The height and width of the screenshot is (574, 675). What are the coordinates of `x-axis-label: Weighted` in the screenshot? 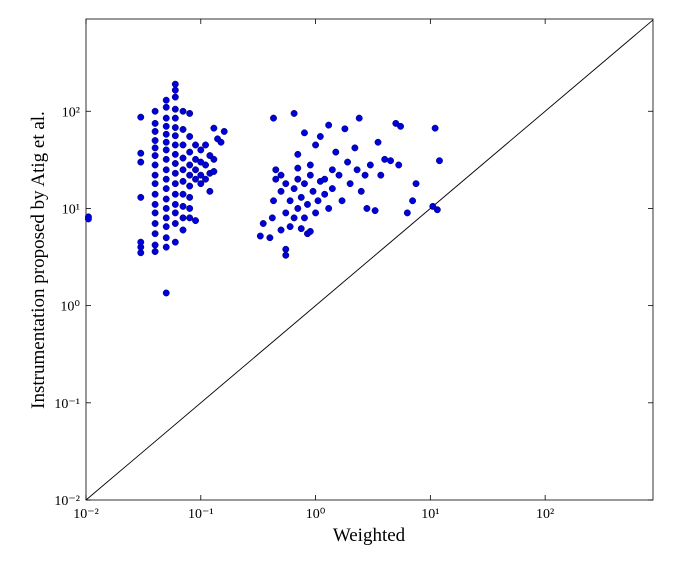 It's located at (369, 535).